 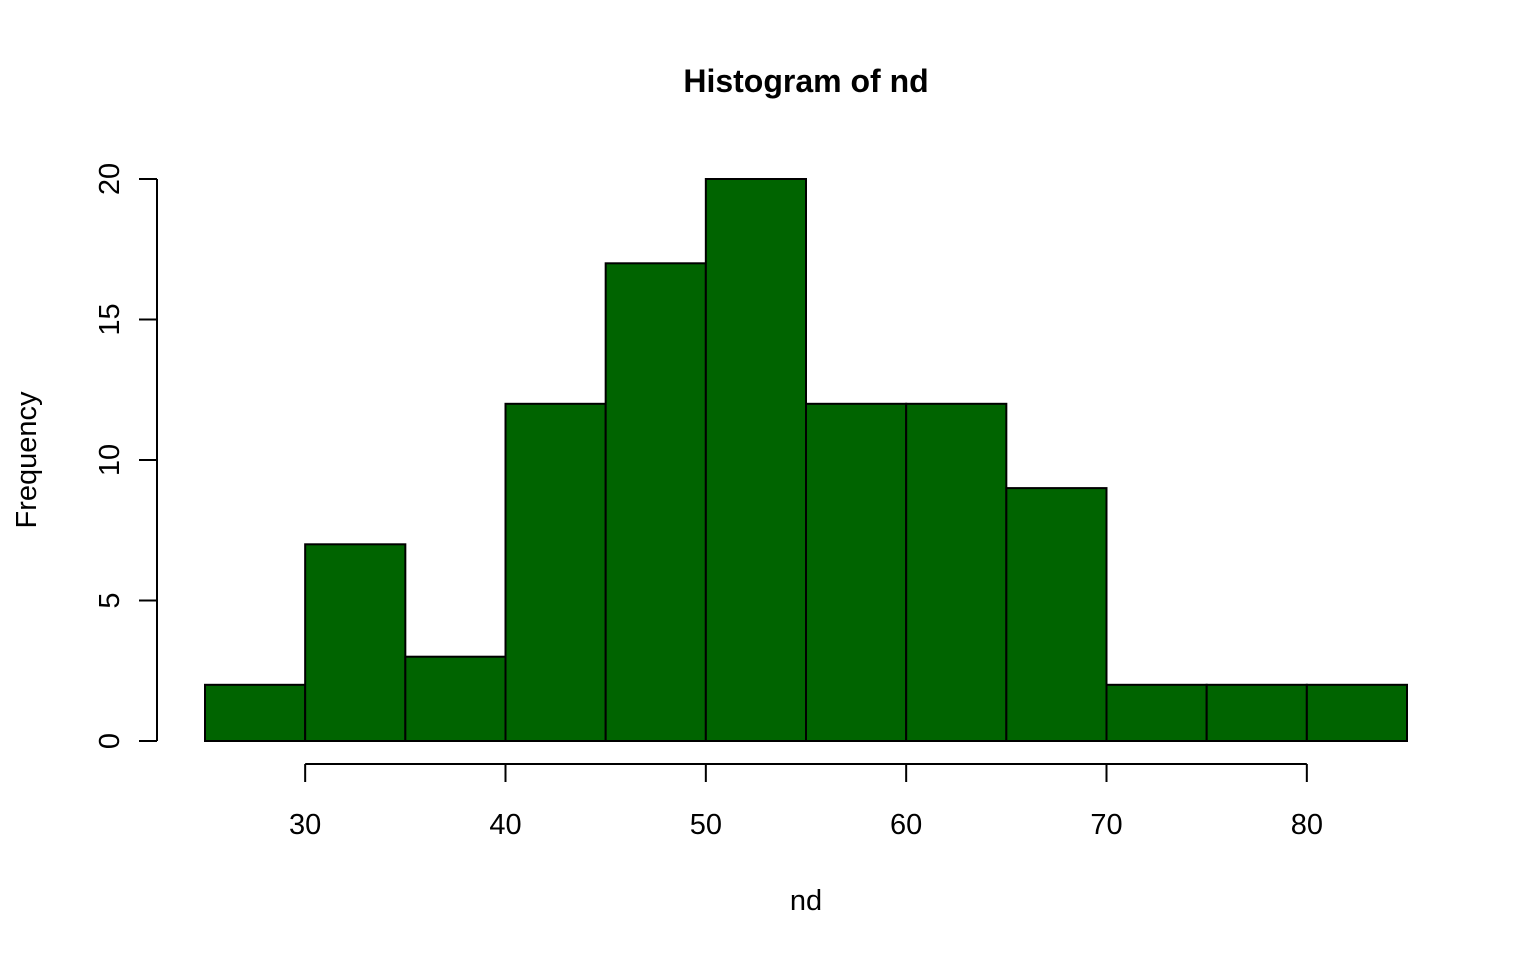 What do you see at coordinates (906, 825) in the screenshot?
I see `x-tick-label: 60` at bounding box center [906, 825].